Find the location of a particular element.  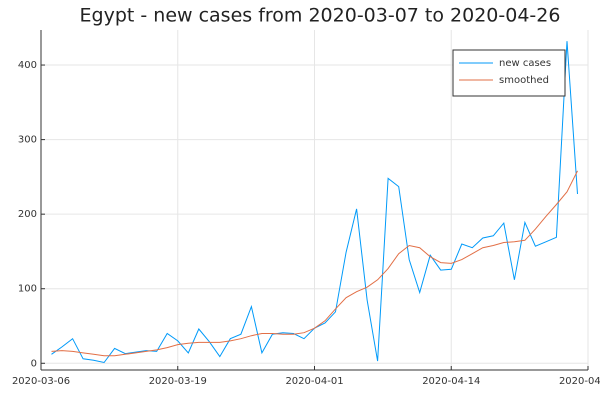

y-tick-label: 0 is located at coordinates (34, 363).